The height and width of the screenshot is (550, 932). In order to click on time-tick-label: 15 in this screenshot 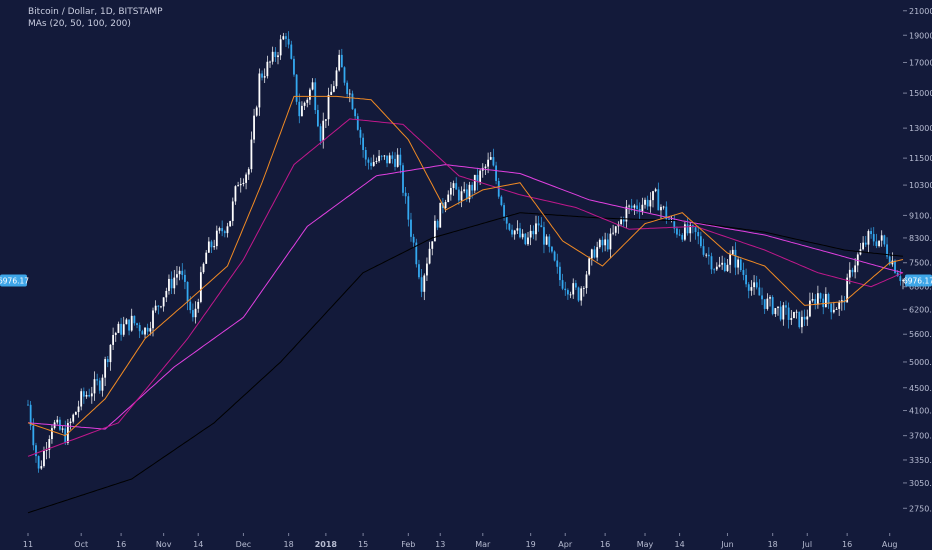, I will do `click(363, 544)`.